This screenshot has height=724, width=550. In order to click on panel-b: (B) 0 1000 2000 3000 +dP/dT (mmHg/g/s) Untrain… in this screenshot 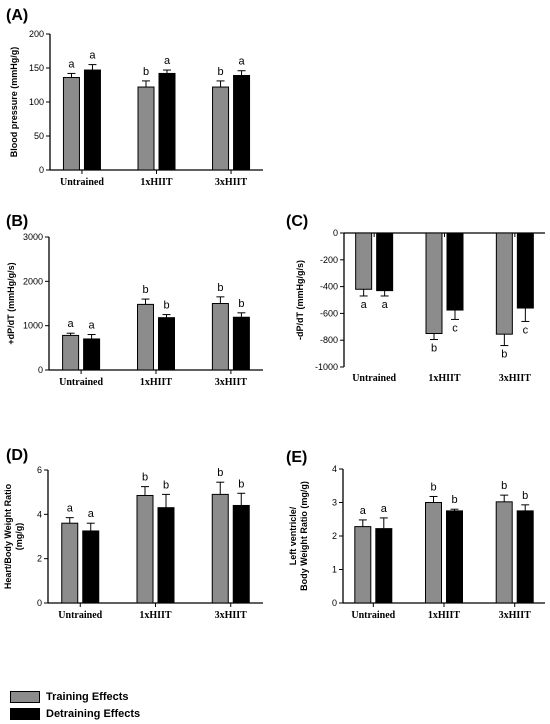, I will do `click(134, 300)`.